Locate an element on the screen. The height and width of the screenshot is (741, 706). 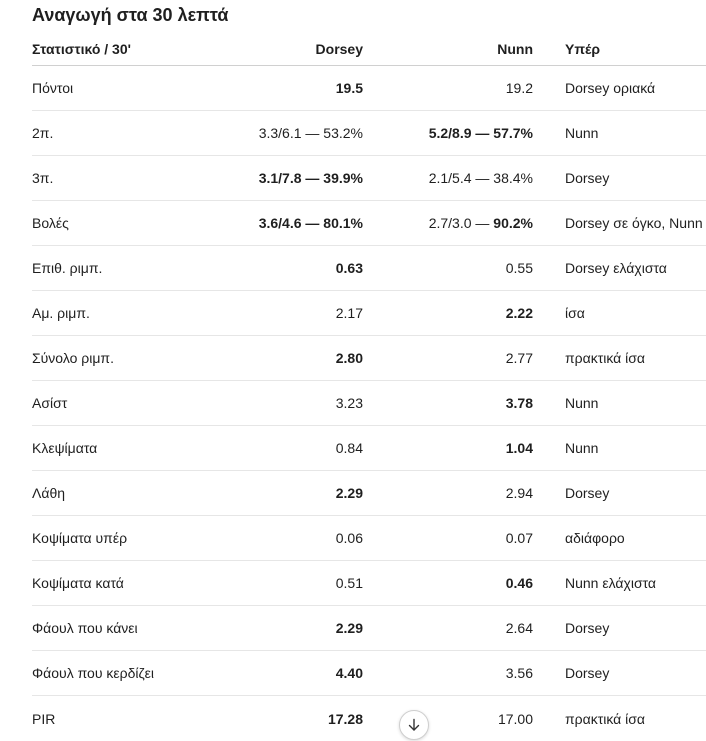
header-dorsey: Dorsey is located at coordinates (339, 48).